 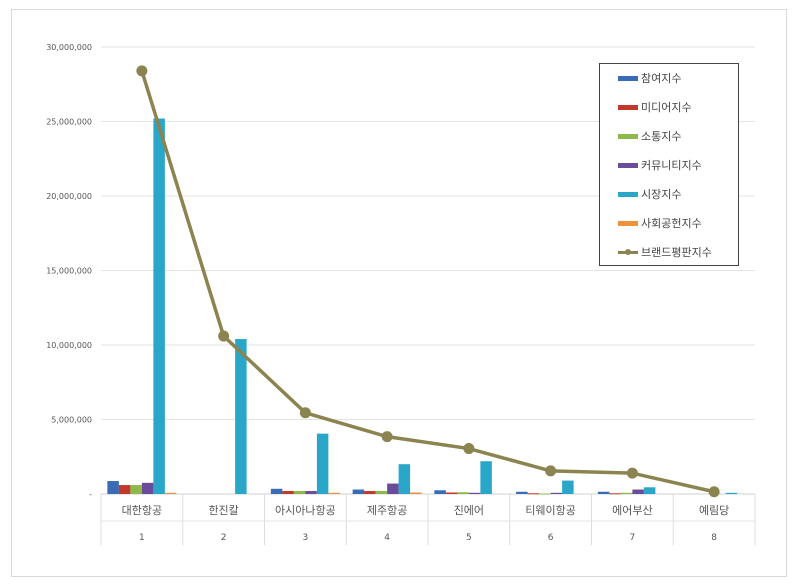 What do you see at coordinates (676, 252) in the screenshot?
I see `legend-label: 브랜드평판지수` at bounding box center [676, 252].